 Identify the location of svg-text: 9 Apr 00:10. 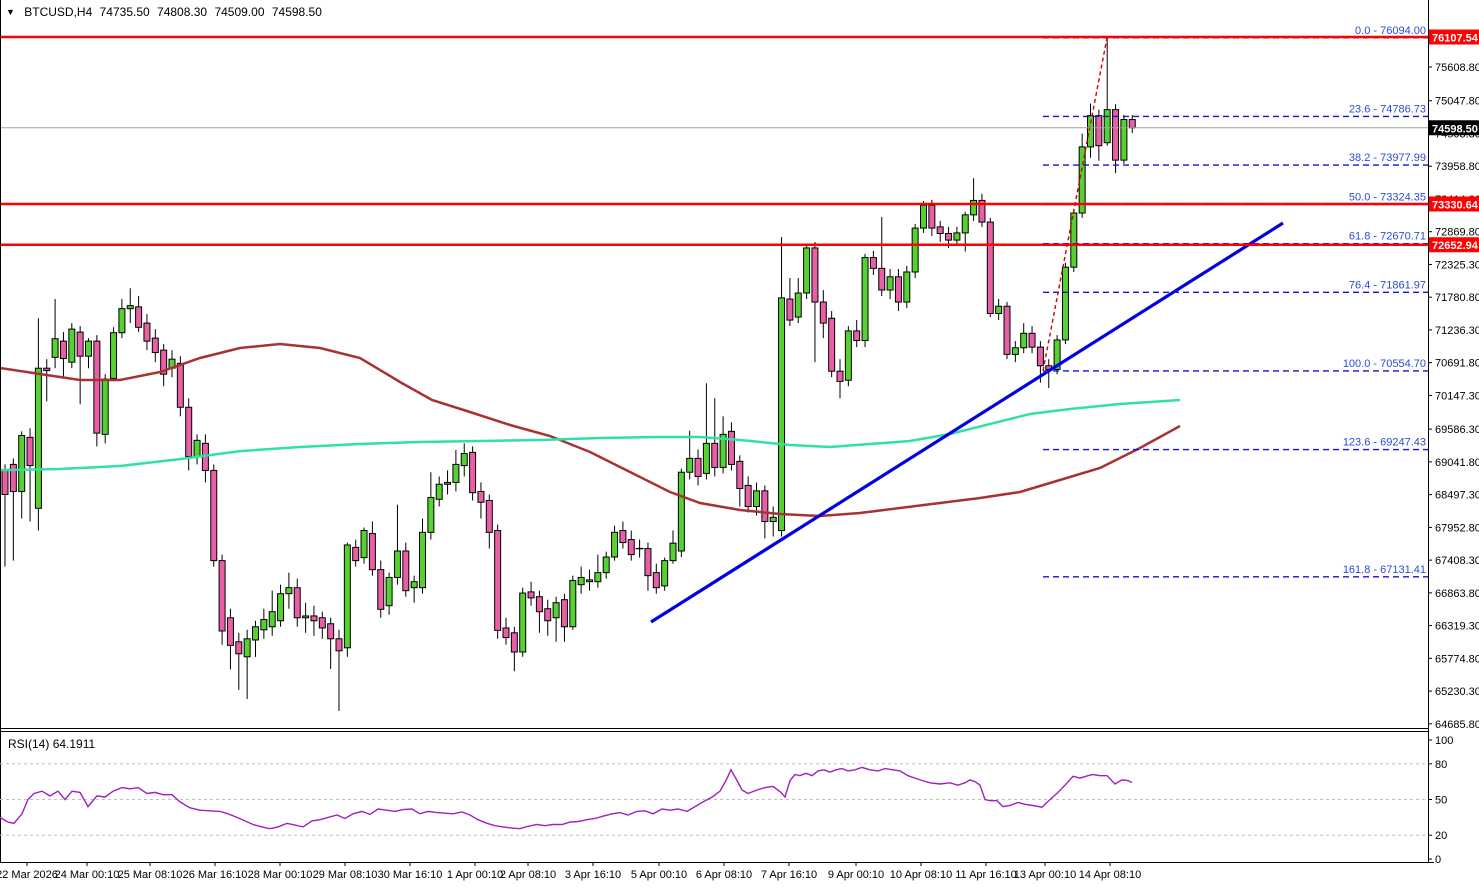
(856, 875).